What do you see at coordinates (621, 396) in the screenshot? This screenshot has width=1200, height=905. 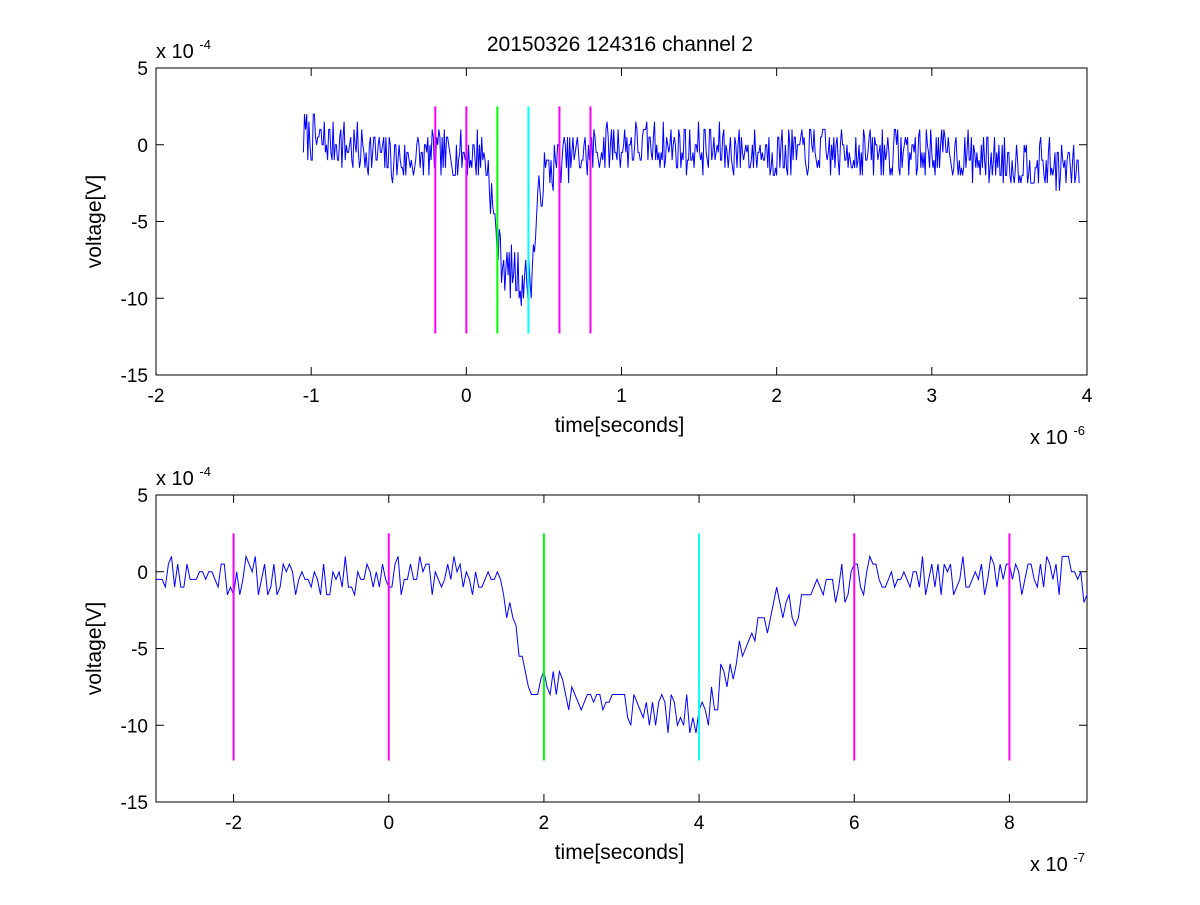 I see `plot1-x-tick-label: 1` at bounding box center [621, 396].